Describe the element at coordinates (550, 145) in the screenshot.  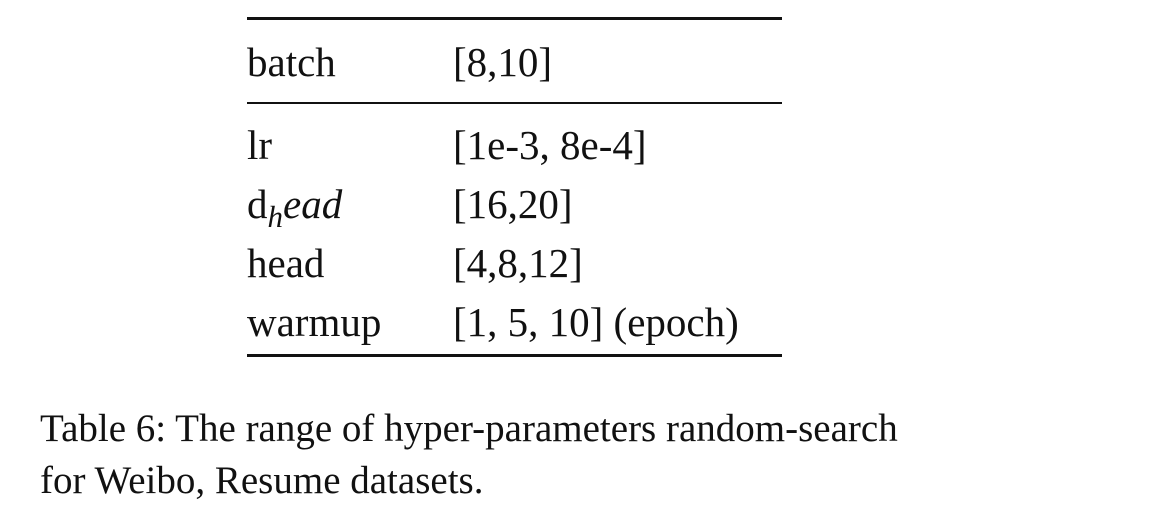
I see `range-cell: [1e-3, 8e-4]` at that location.